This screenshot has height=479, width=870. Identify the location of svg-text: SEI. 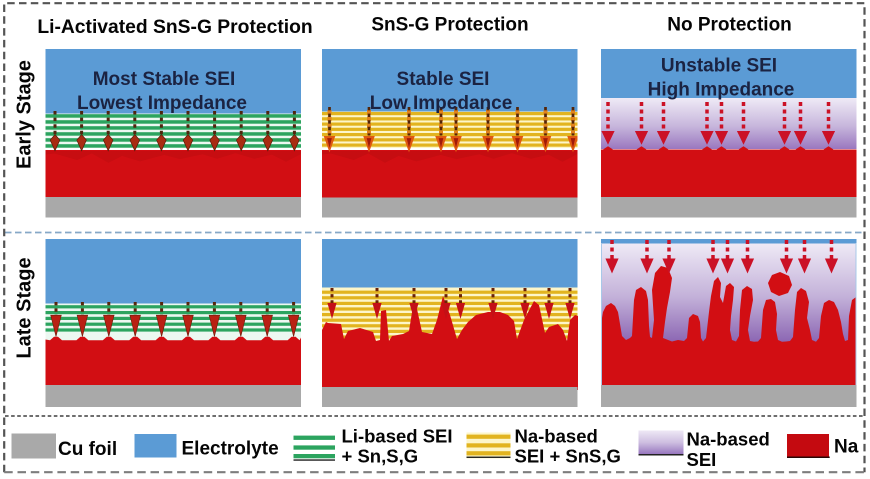
(702, 459).